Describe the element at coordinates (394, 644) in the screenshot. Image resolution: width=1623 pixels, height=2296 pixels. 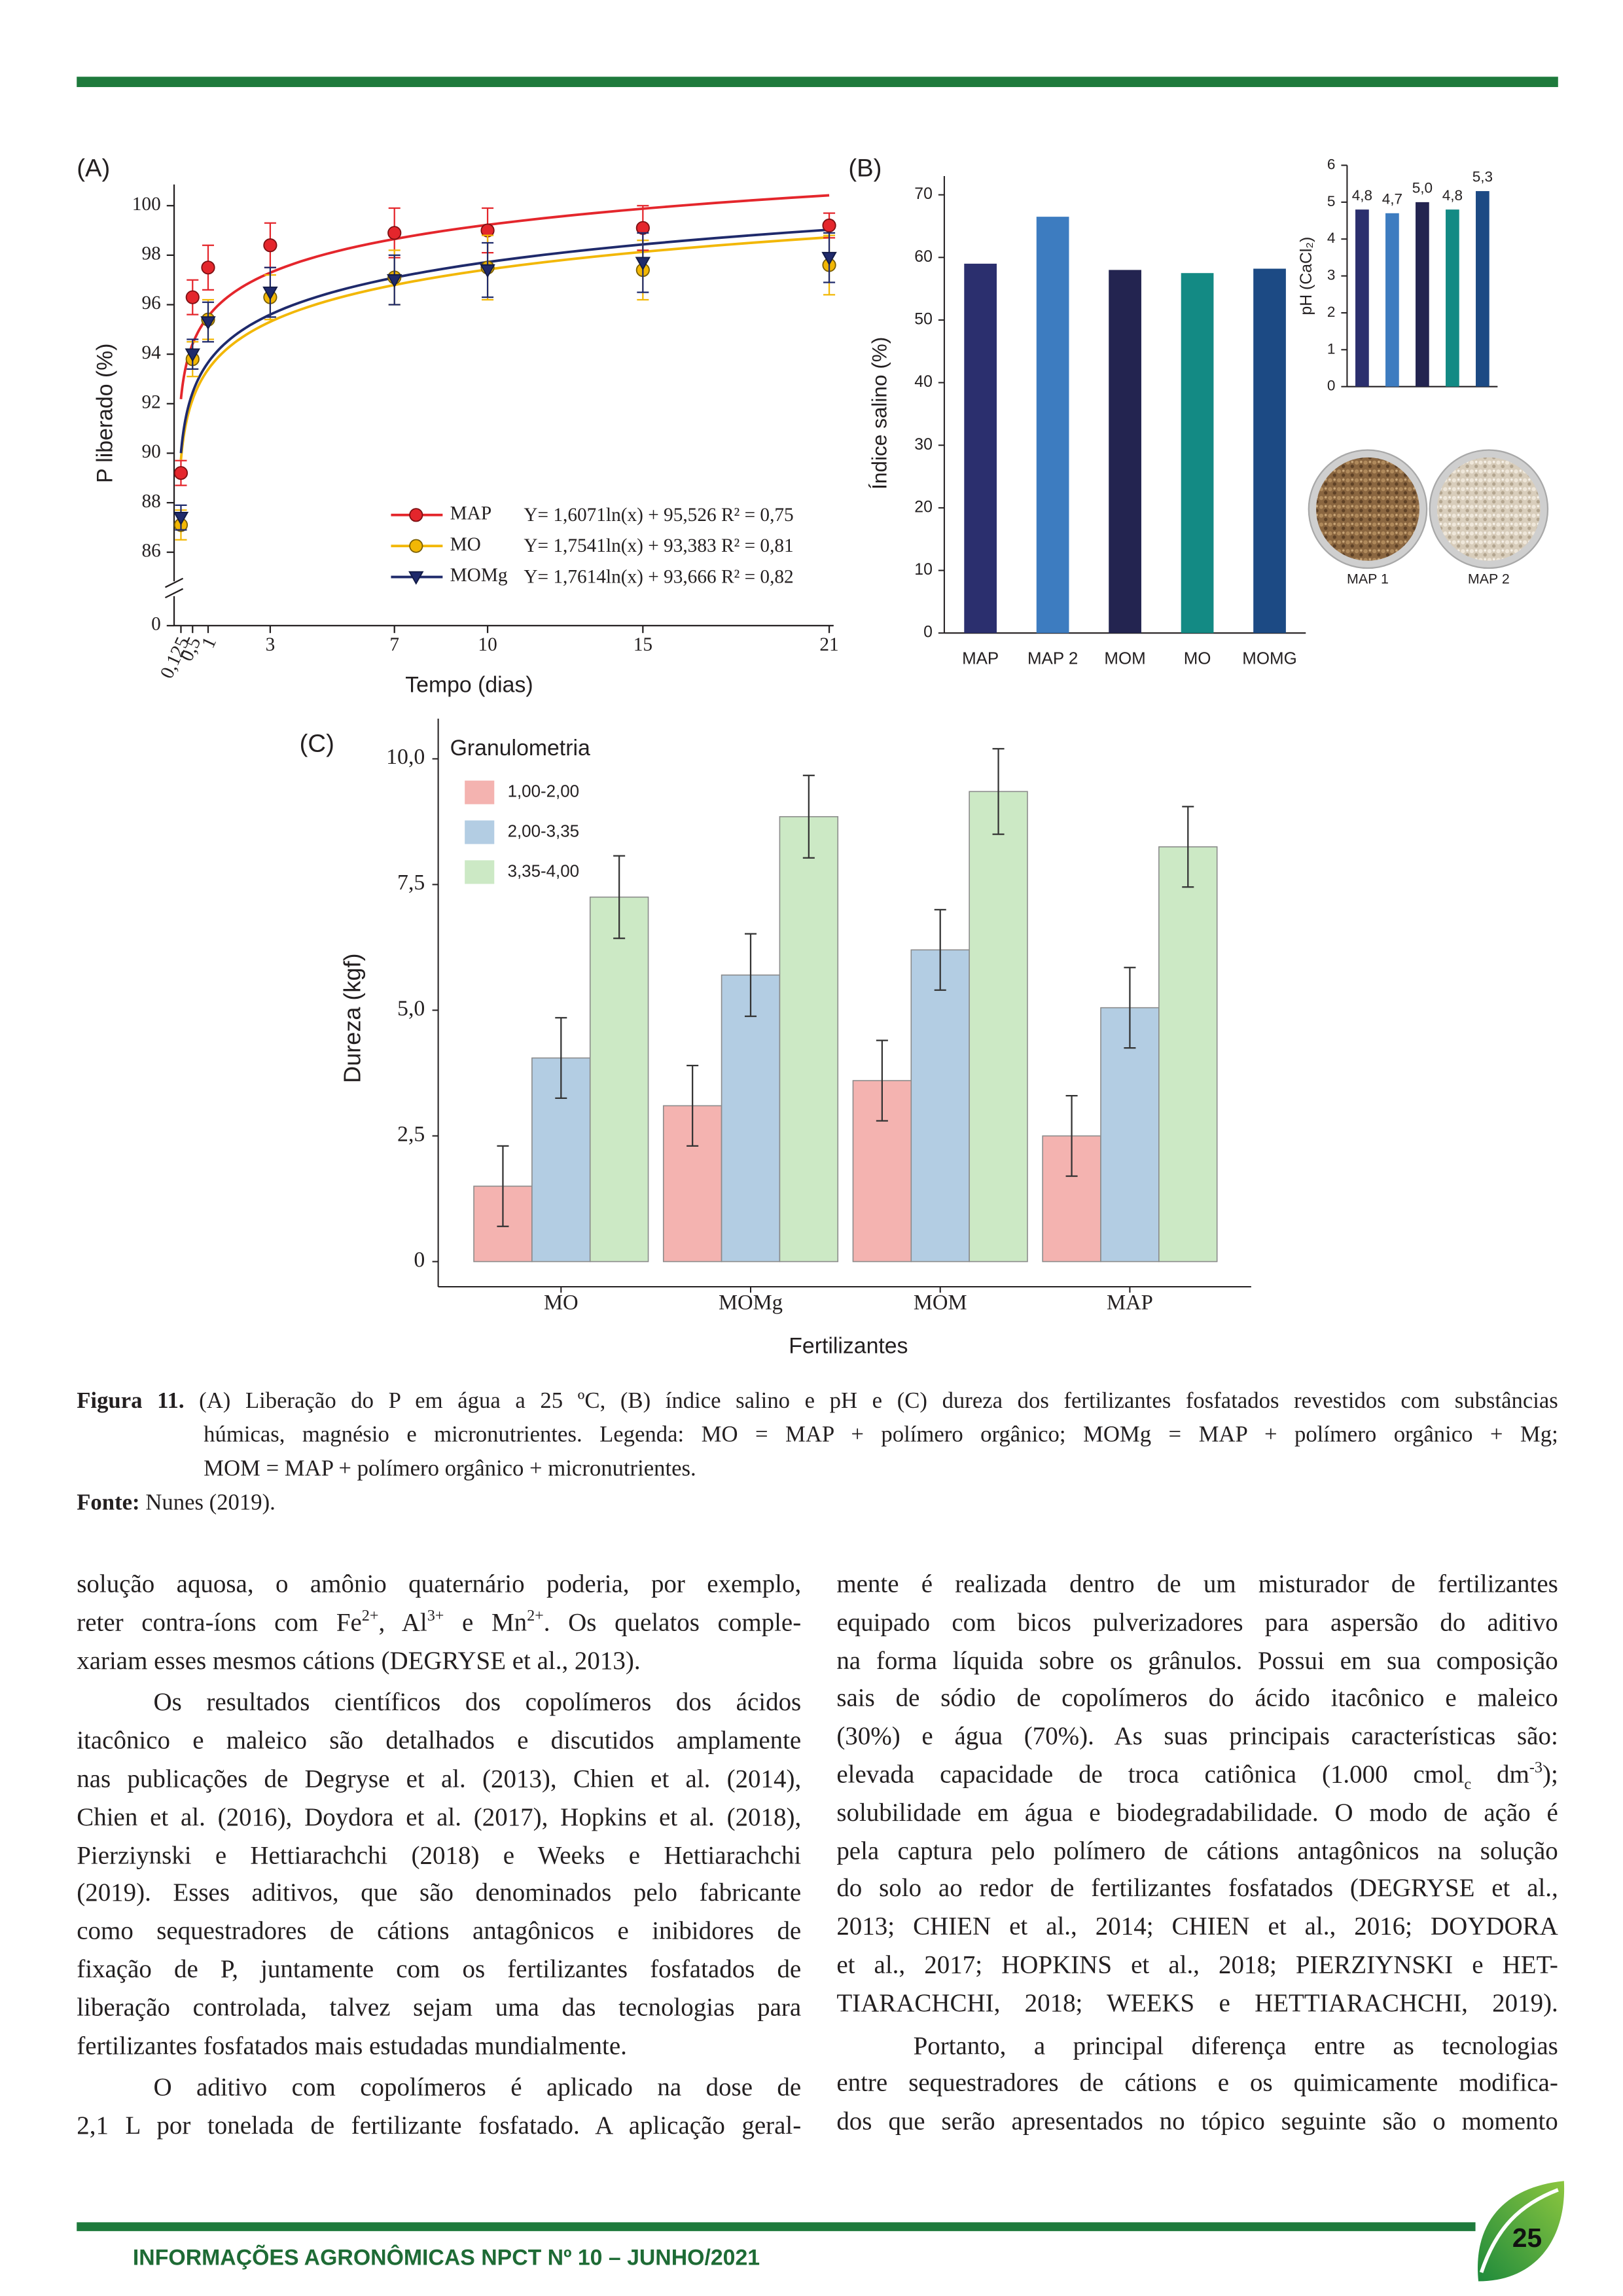
I see `x-tick-label: 7` at that location.